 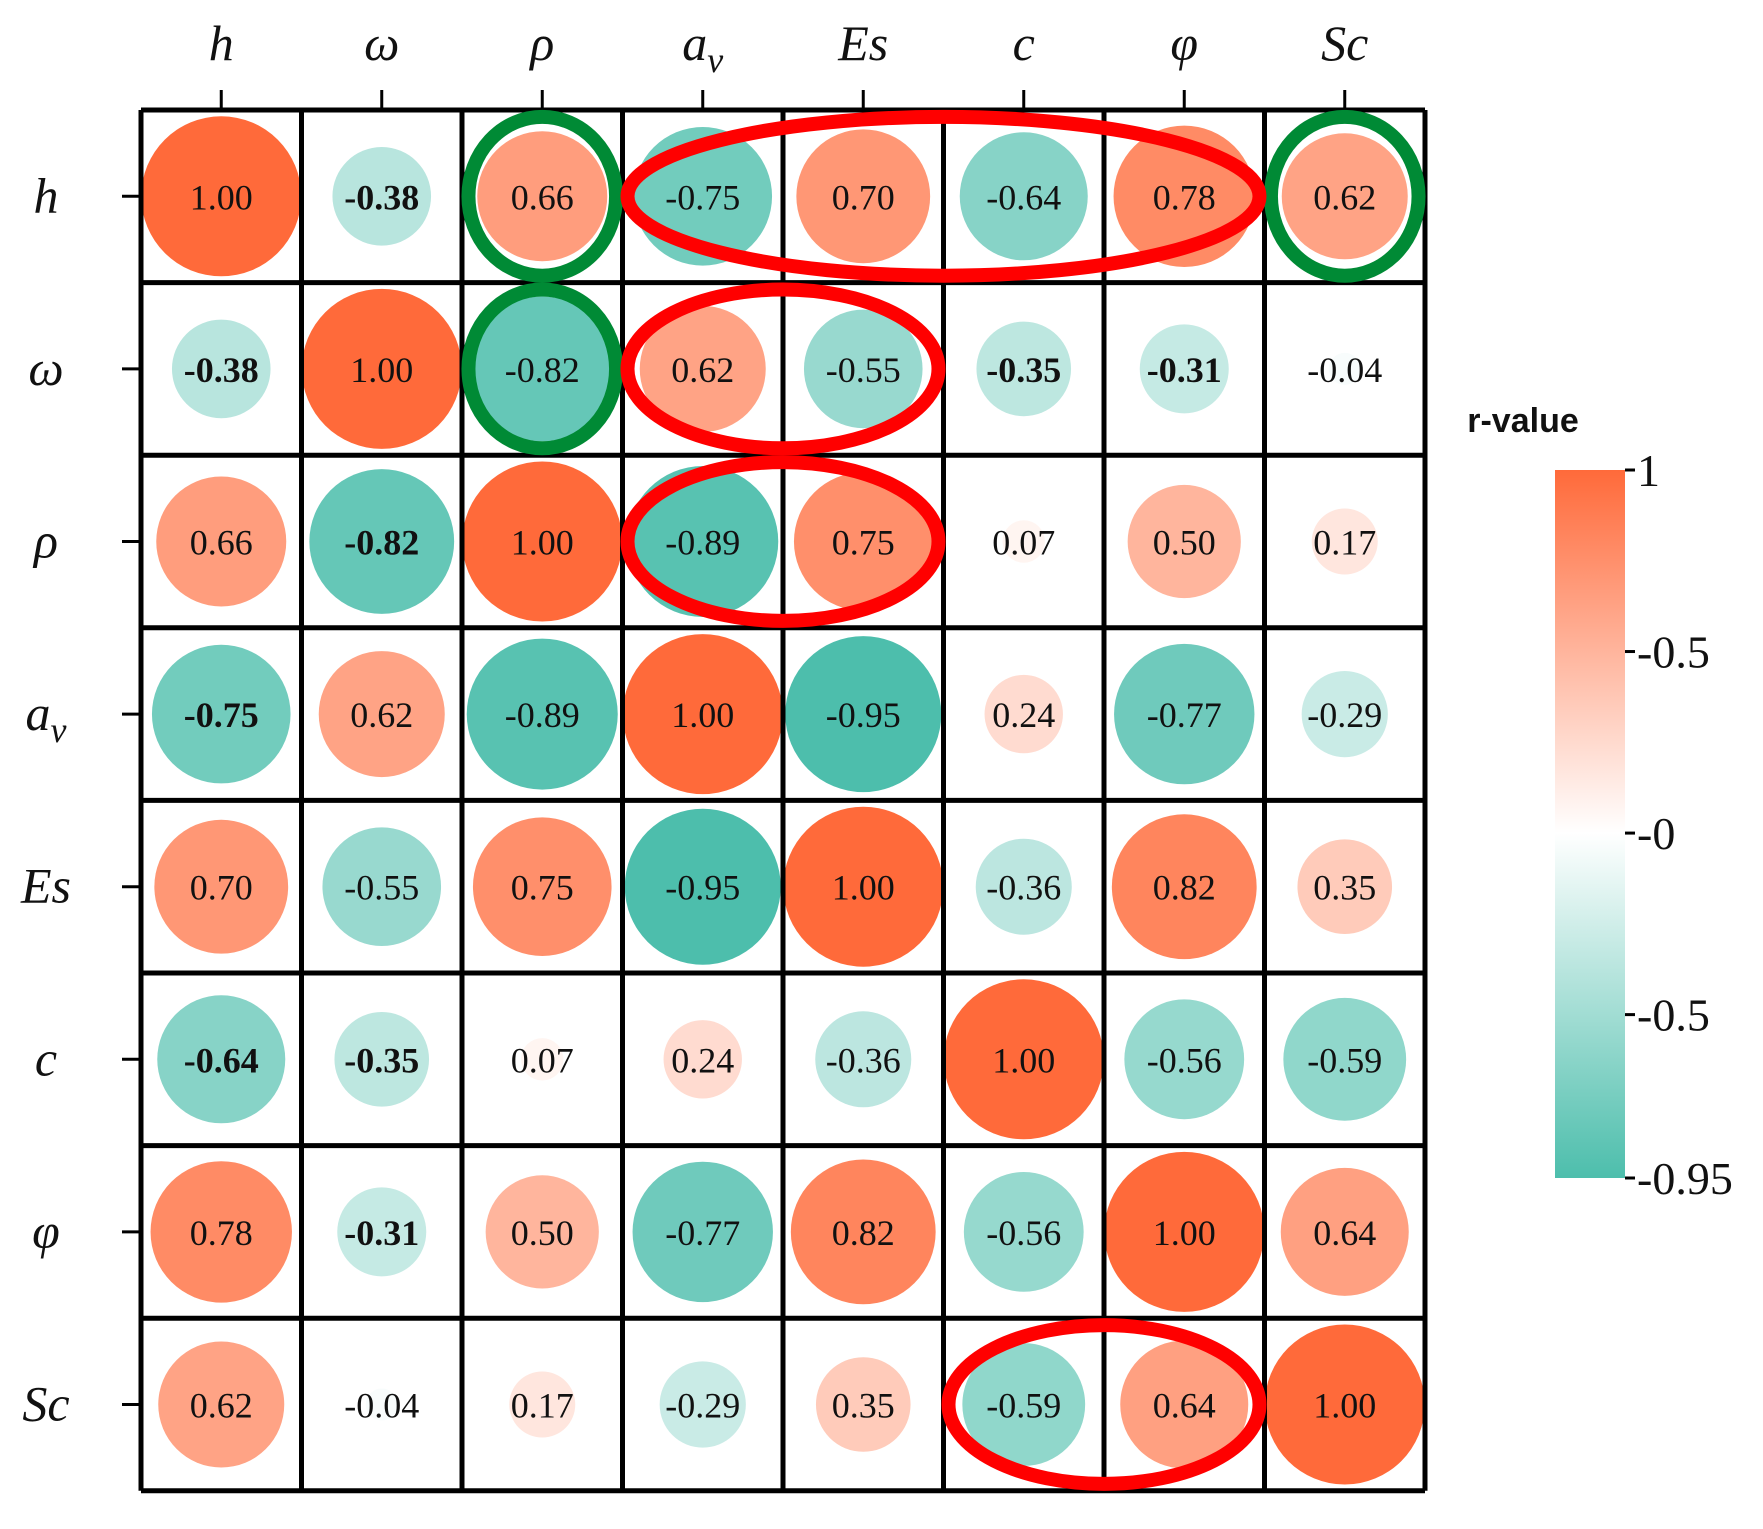 I want to click on colorbar-gradient, so click(x=1590, y=824).